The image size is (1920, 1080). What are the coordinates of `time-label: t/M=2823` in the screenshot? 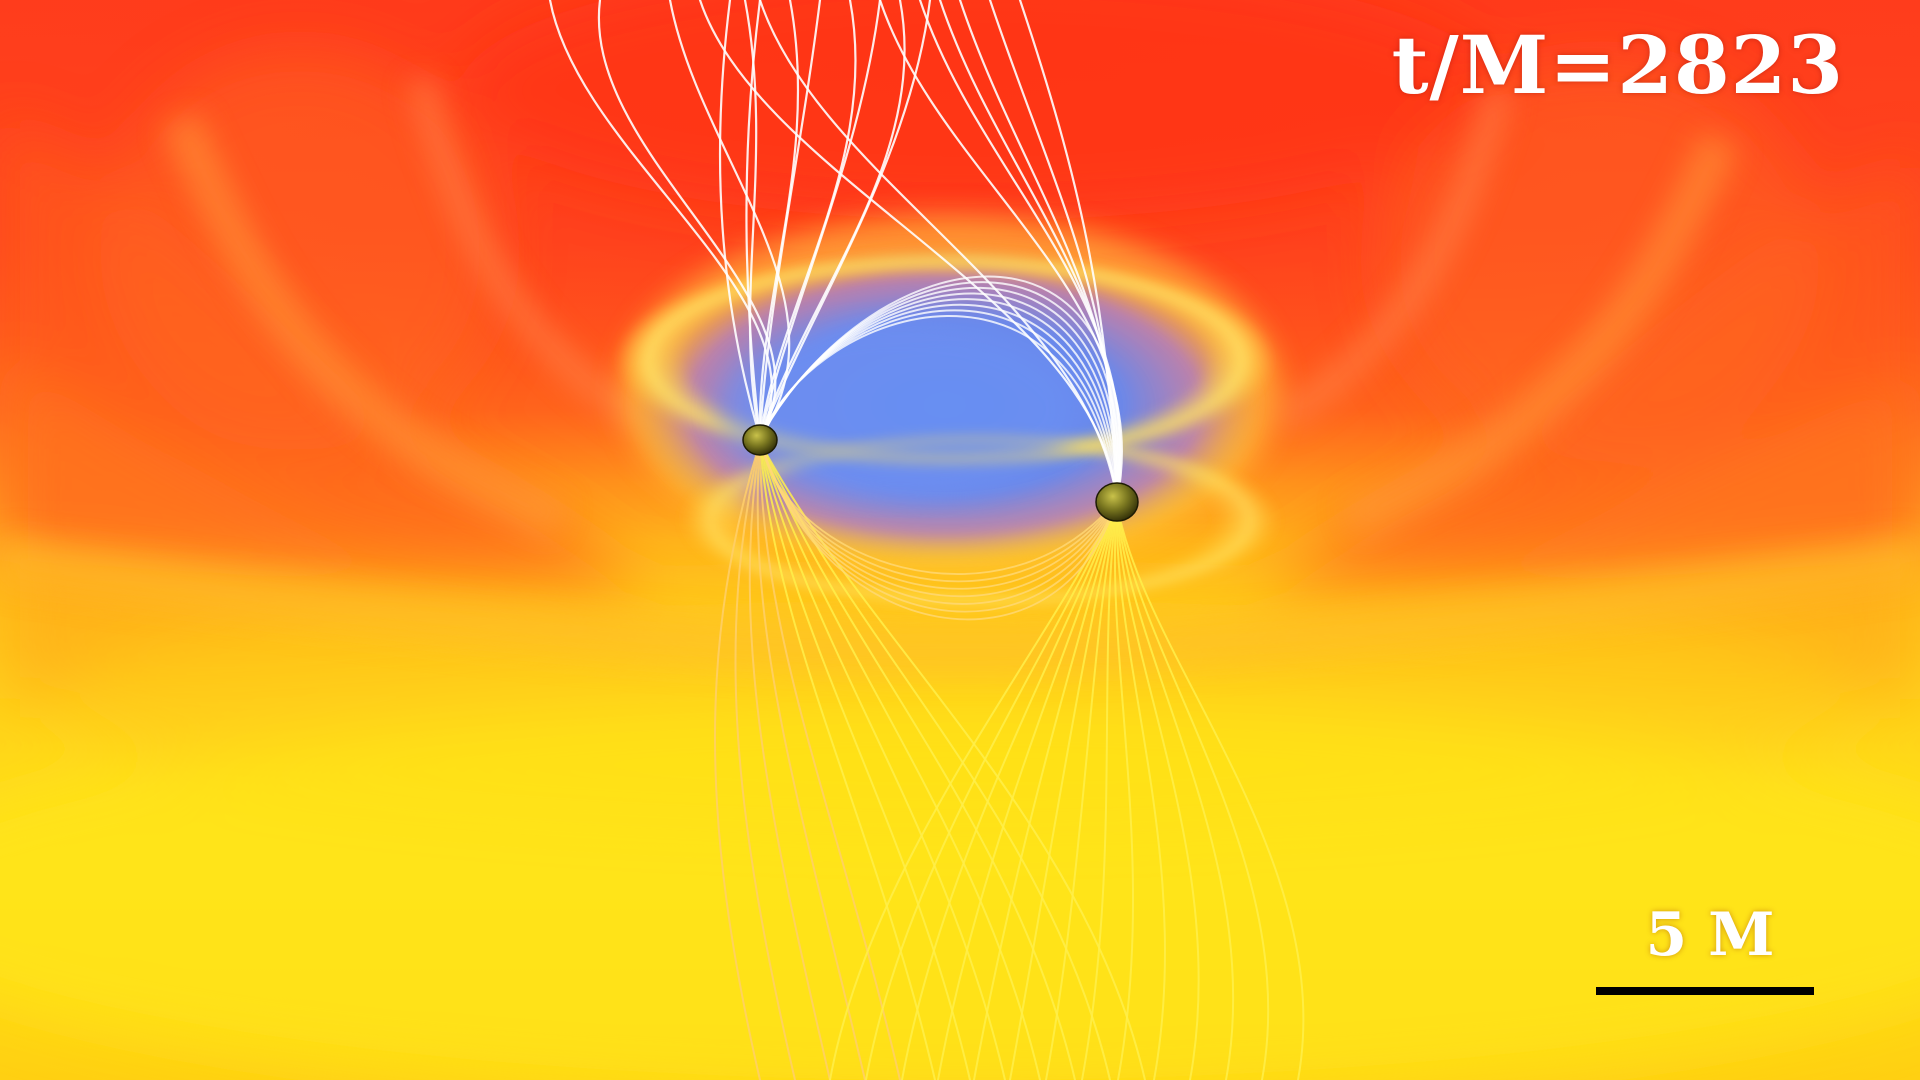 It's located at (1617, 65).